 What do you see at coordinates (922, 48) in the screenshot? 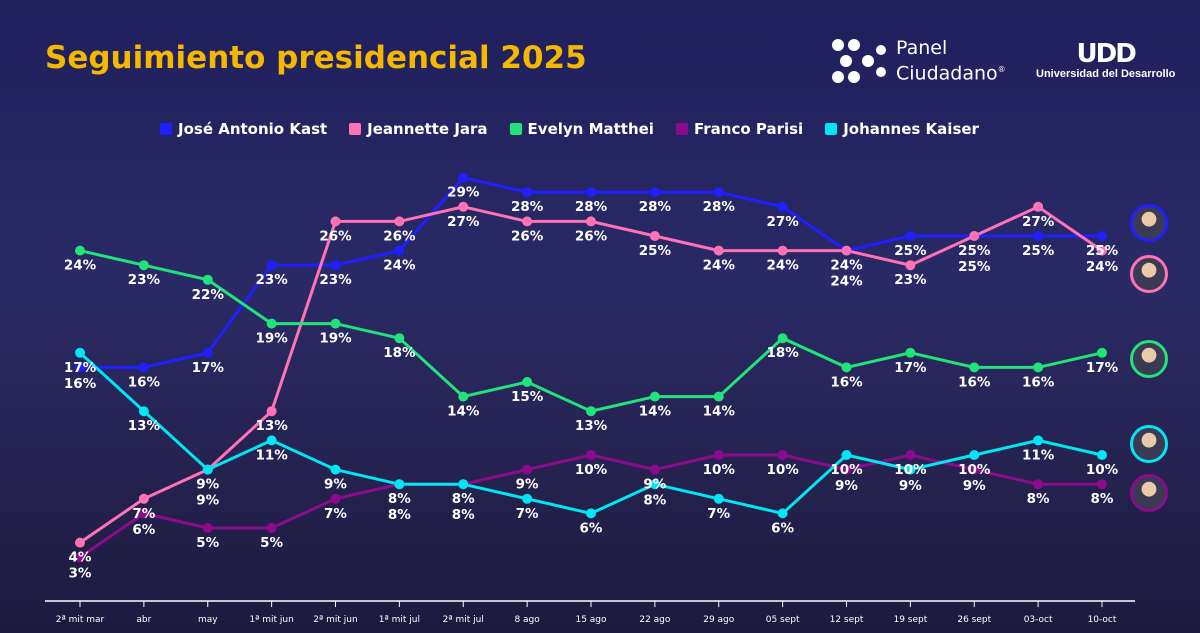
I see `logo-text-1: Panel` at bounding box center [922, 48].